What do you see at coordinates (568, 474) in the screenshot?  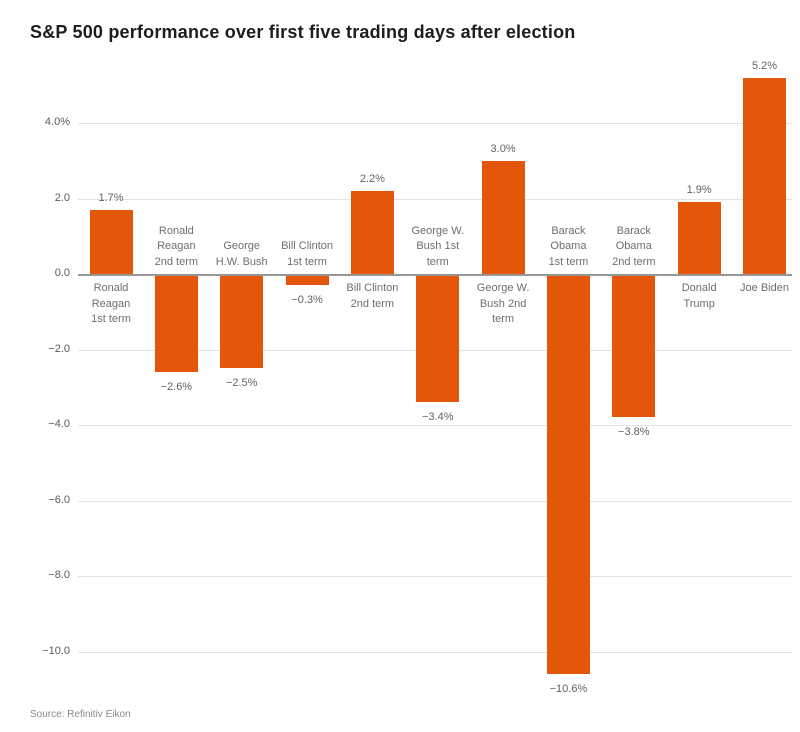 I see `bar-barack-obama-1st-term` at bounding box center [568, 474].